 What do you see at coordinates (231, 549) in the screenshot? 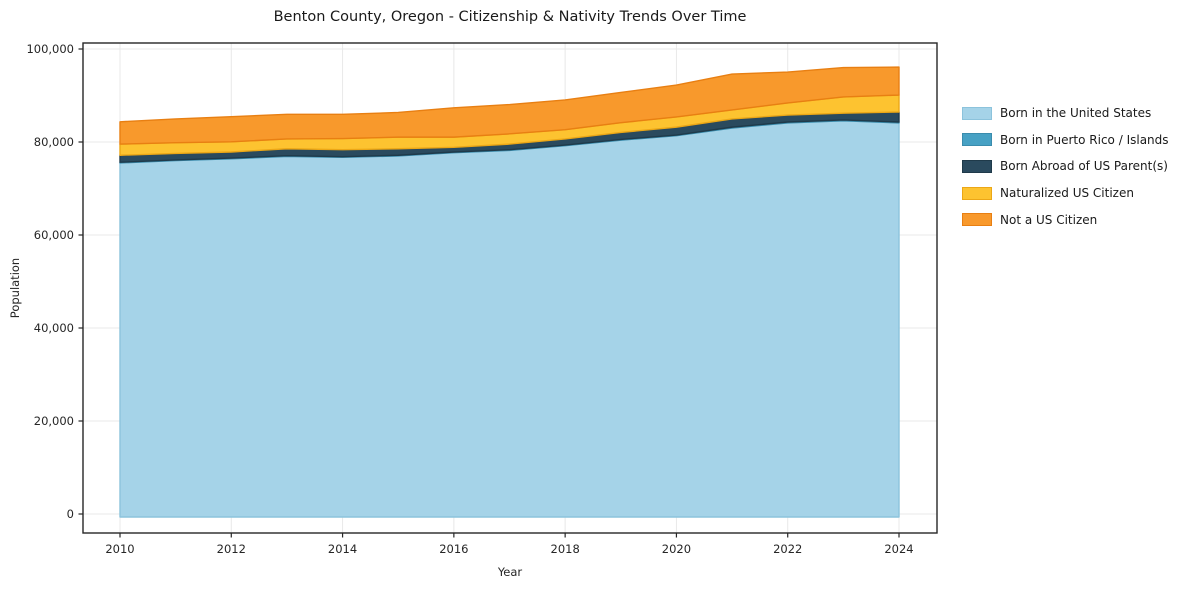
I see `x-tick-label: 2012` at bounding box center [231, 549].